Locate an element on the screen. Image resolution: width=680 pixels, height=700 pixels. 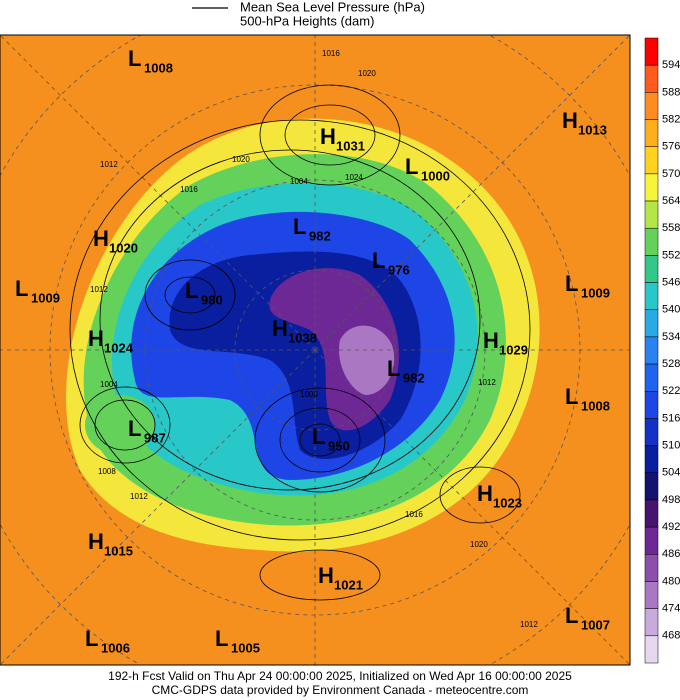
contour-label: 1024 is located at coordinates (354, 177).